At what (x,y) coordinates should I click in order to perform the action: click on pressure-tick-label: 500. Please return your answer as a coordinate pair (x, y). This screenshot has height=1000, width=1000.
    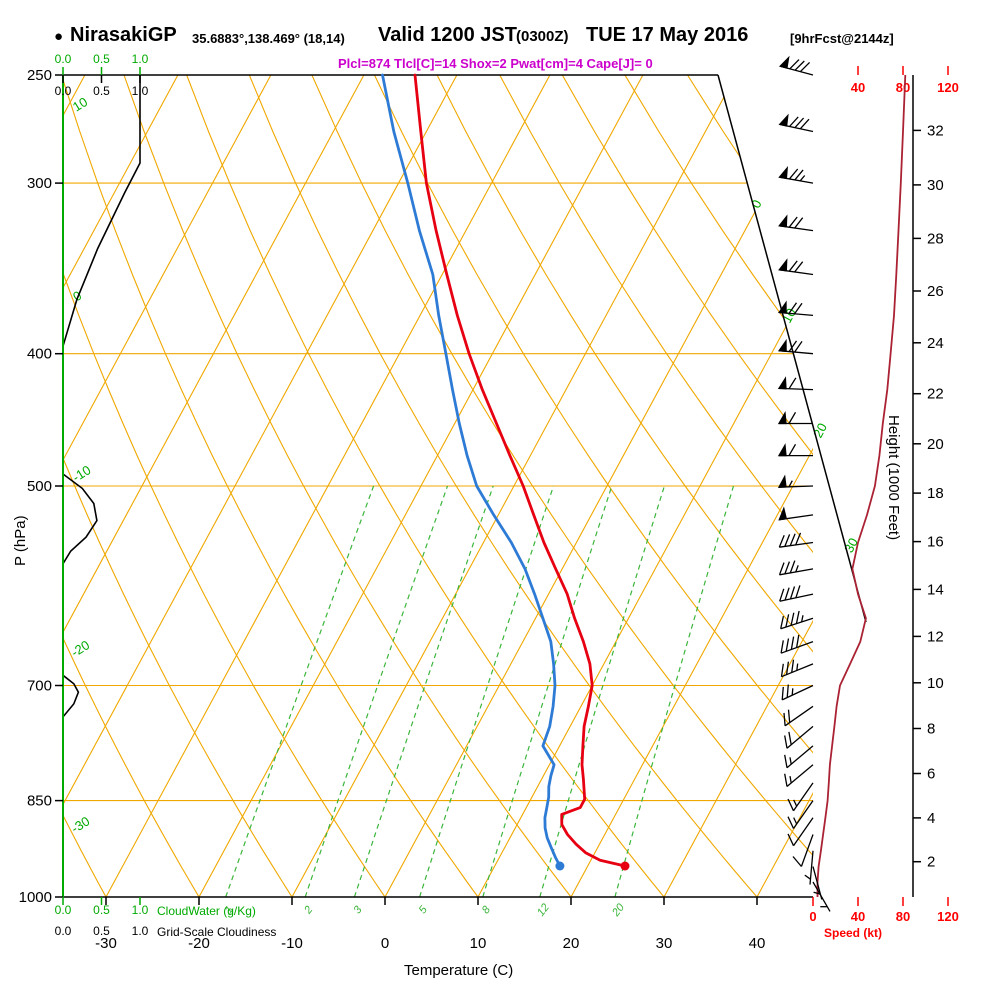
    Looking at the image, I should click on (39, 486).